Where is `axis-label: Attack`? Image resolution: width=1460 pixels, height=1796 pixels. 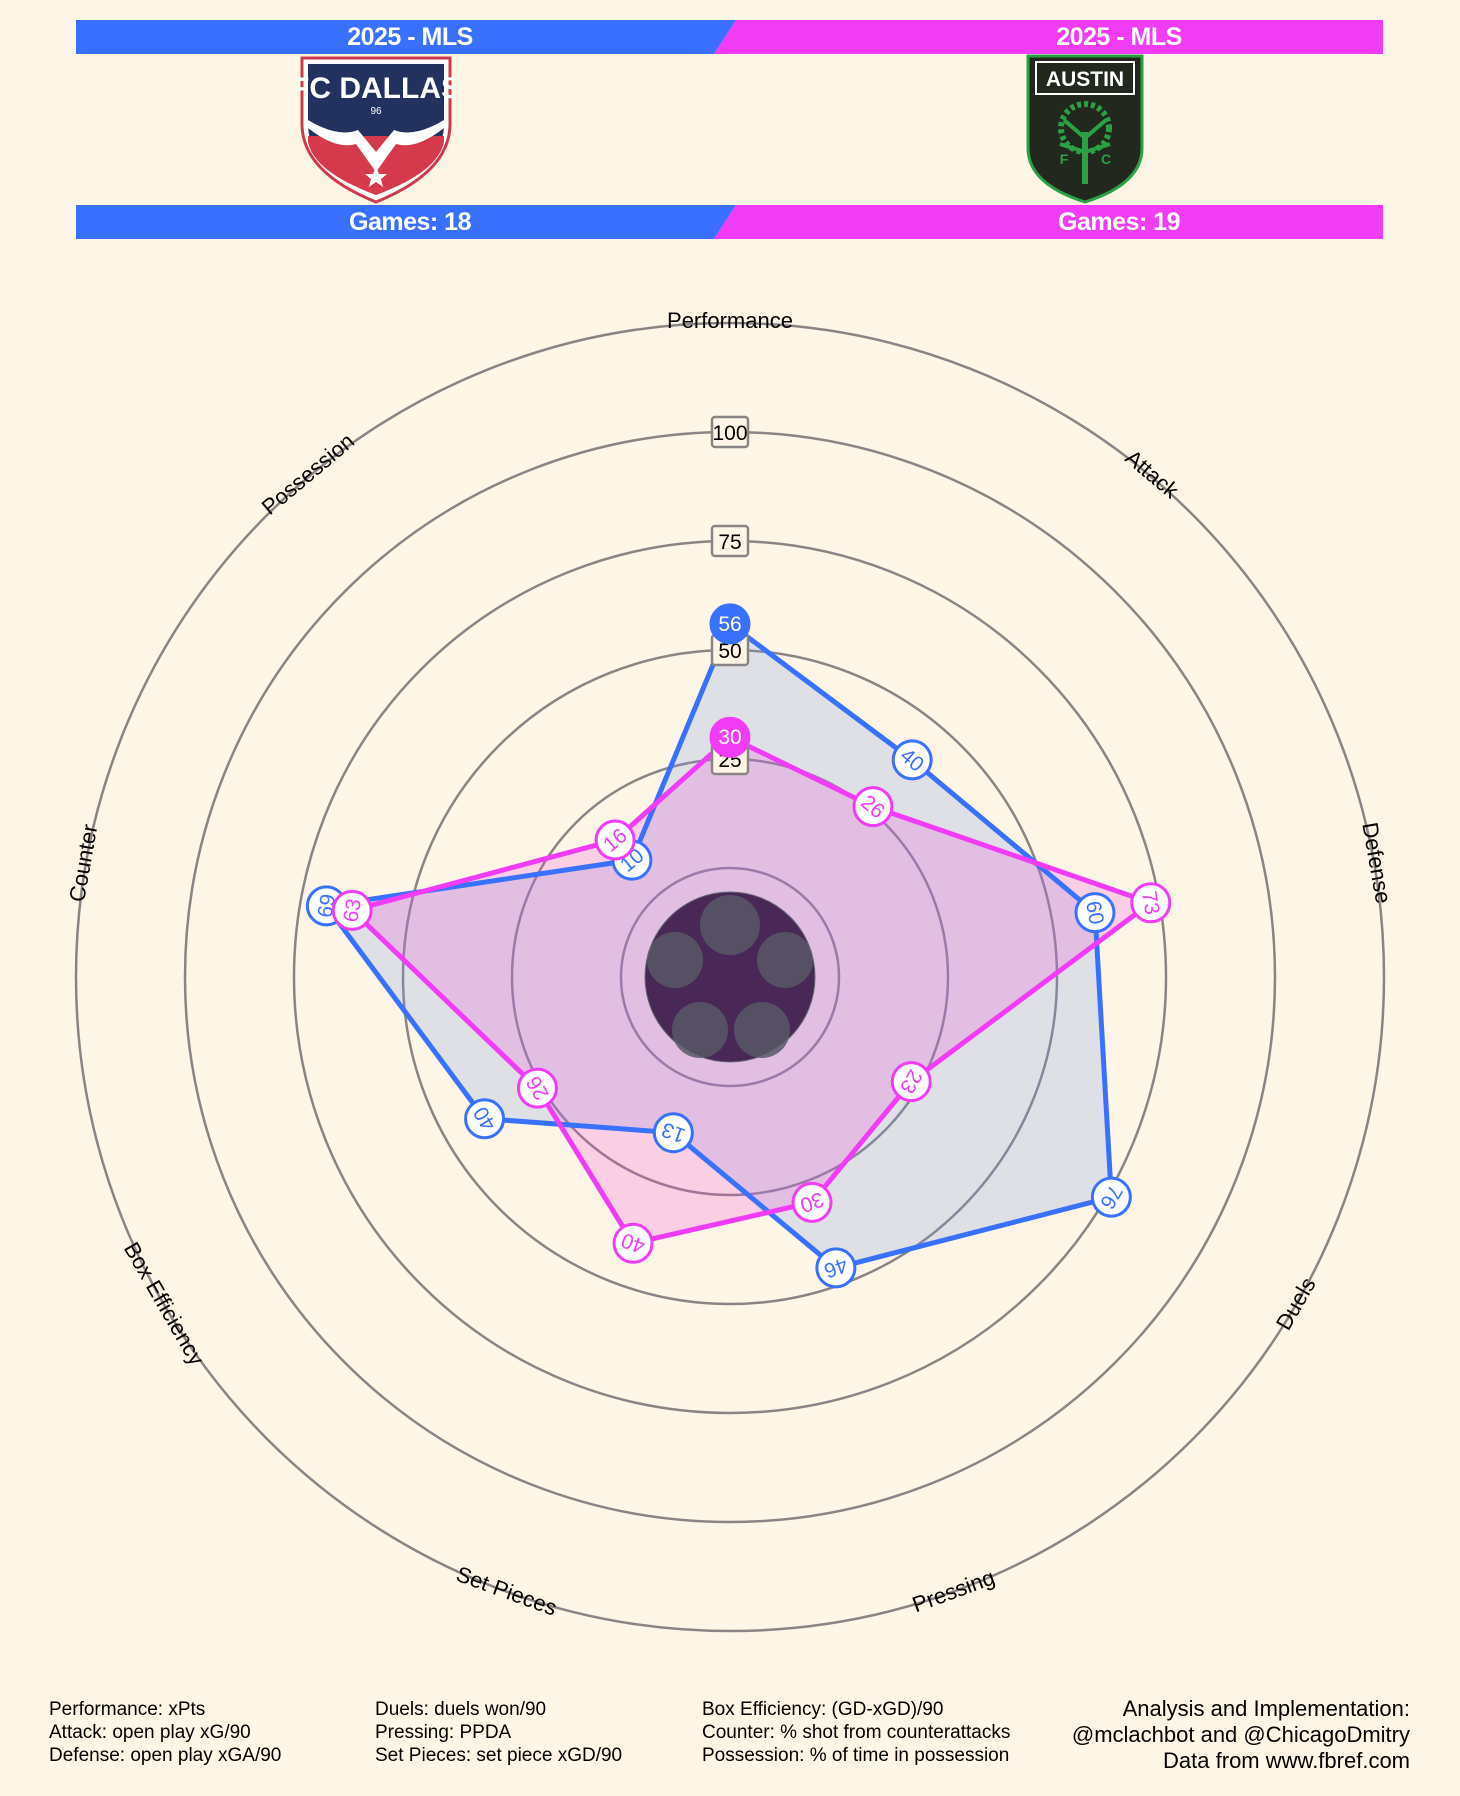
axis-label: Attack is located at coordinates (1153, 474).